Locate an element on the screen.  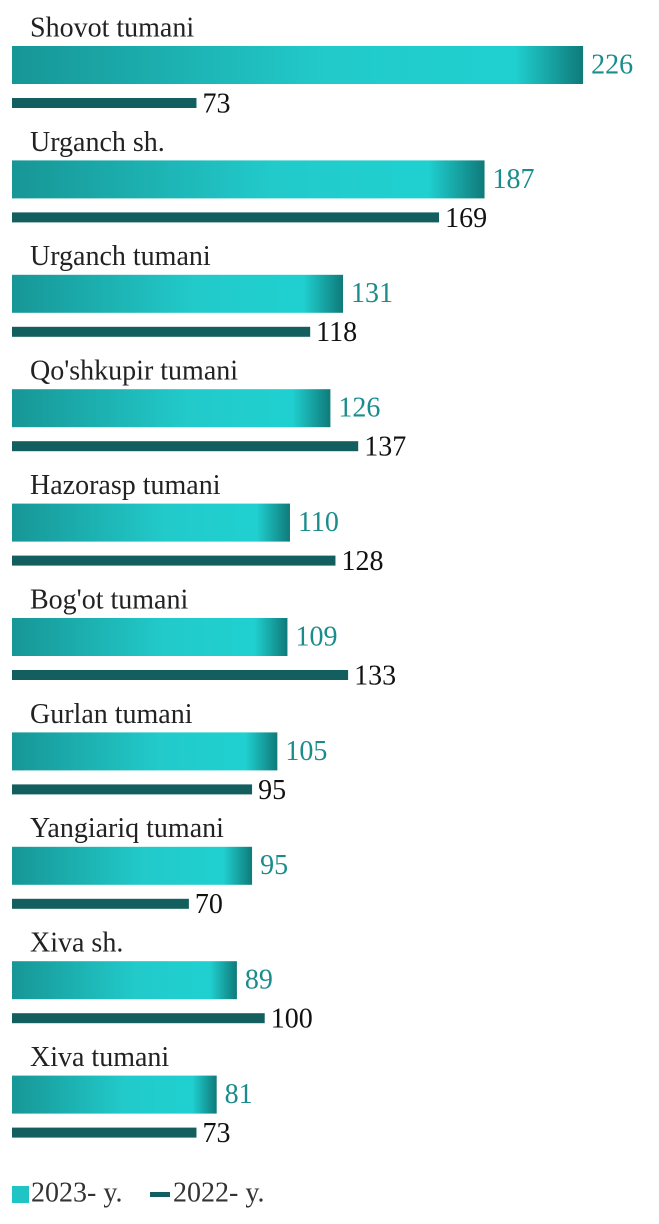
value-label: 70 is located at coordinates (209, 904).